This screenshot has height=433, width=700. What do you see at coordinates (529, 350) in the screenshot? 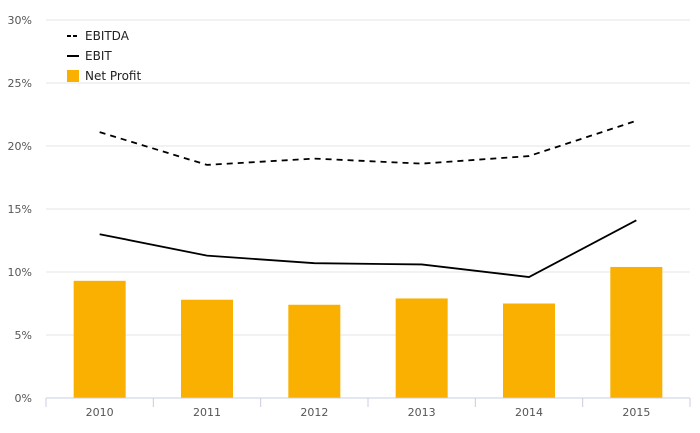
I see `bar-net-profit-2014` at bounding box center [529, 350].